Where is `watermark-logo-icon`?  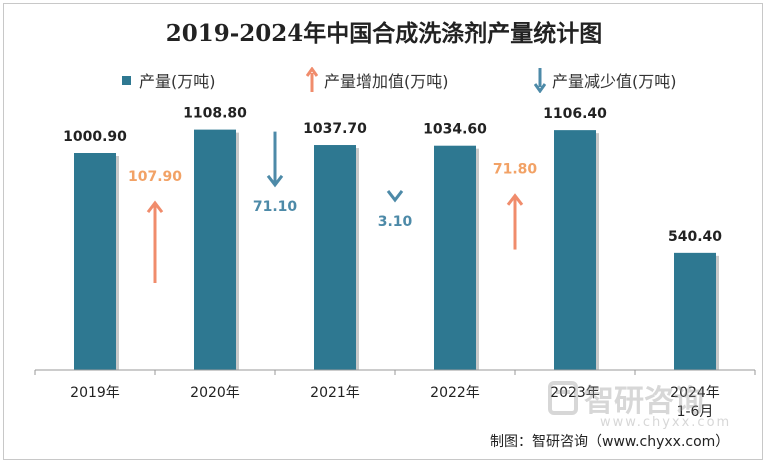
watermark-logo-icon is located at coordinates (563, 398).